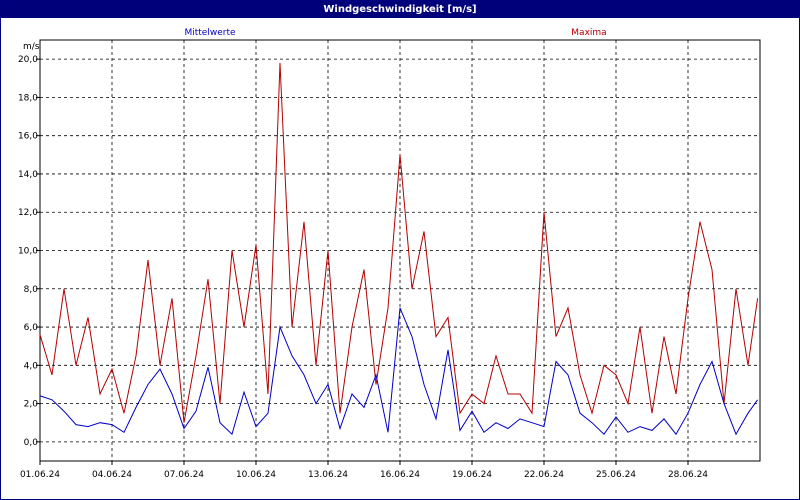 Image resolution: width=800 pixels, height=500 pixels. Describe the element at coordinates (328, 475) in the screenshot. I see `x-tick-label: 13.06.24` at that location.